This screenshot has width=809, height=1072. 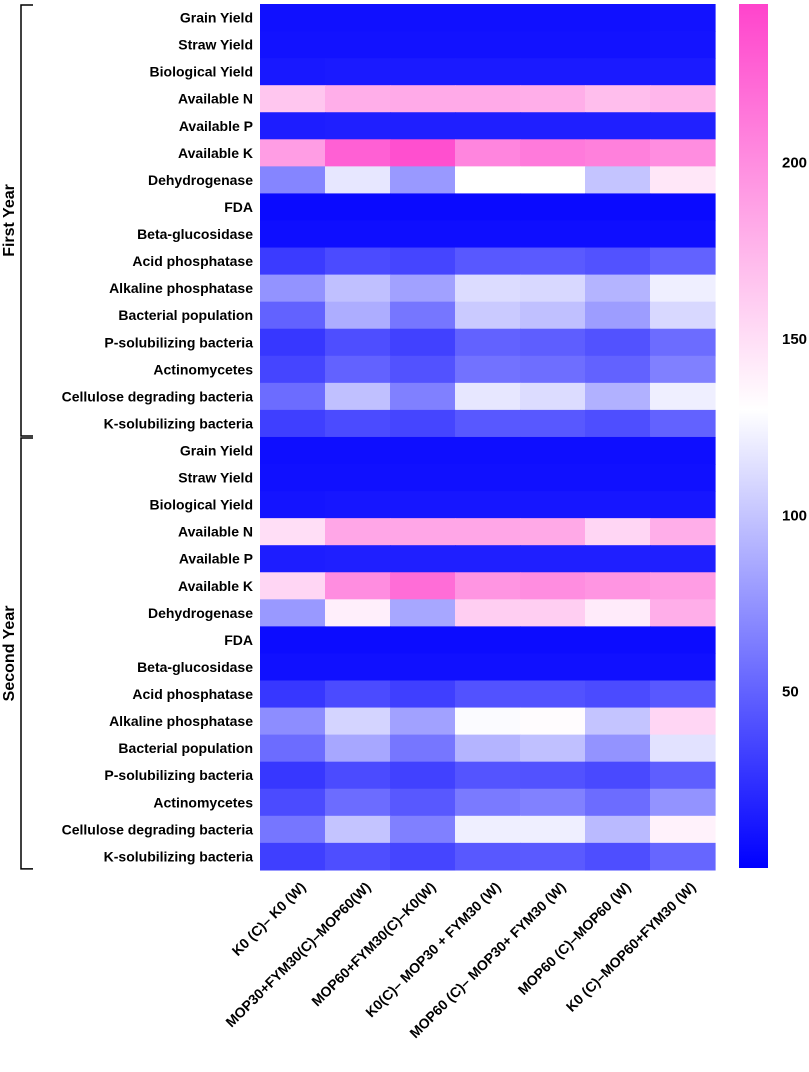 What do you see at coordinates (158, 396) in the screenshot?
I see `row-label: Cellulose degrading bacteria` at bounding box center [158, 396].